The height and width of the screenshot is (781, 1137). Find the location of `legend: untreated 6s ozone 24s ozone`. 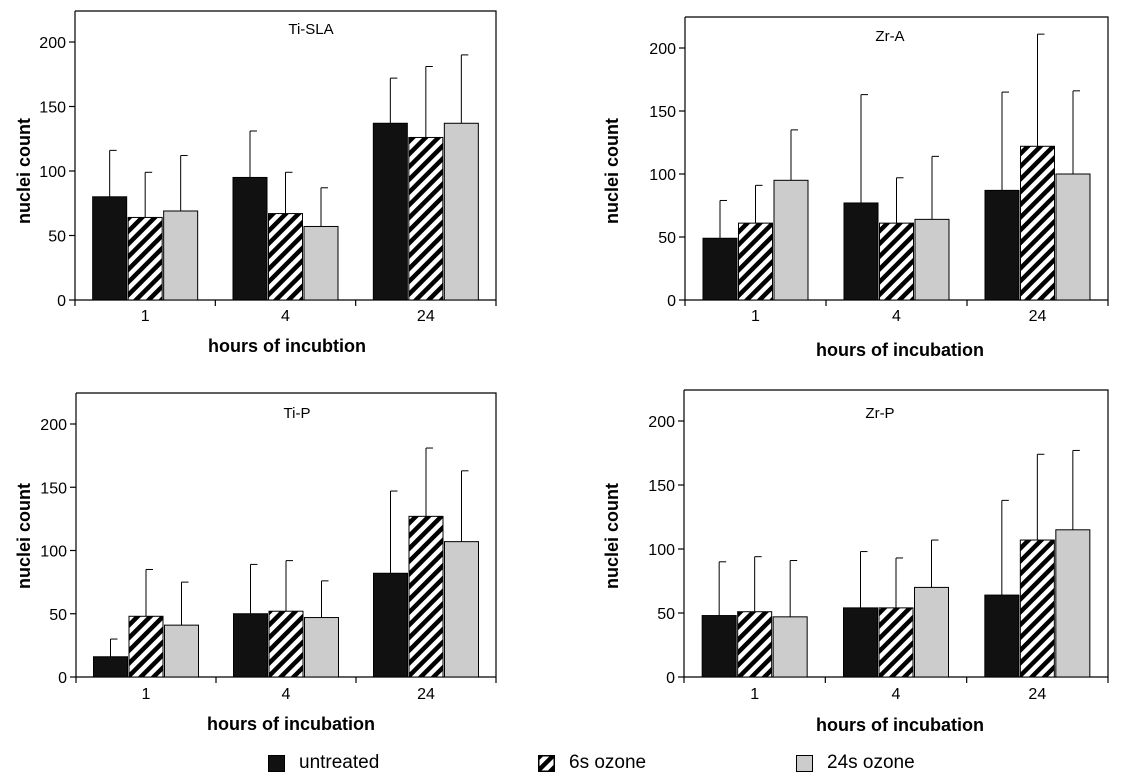

legend: untreated 6s ozone 24s ozone is located at coordinates (568, 765).